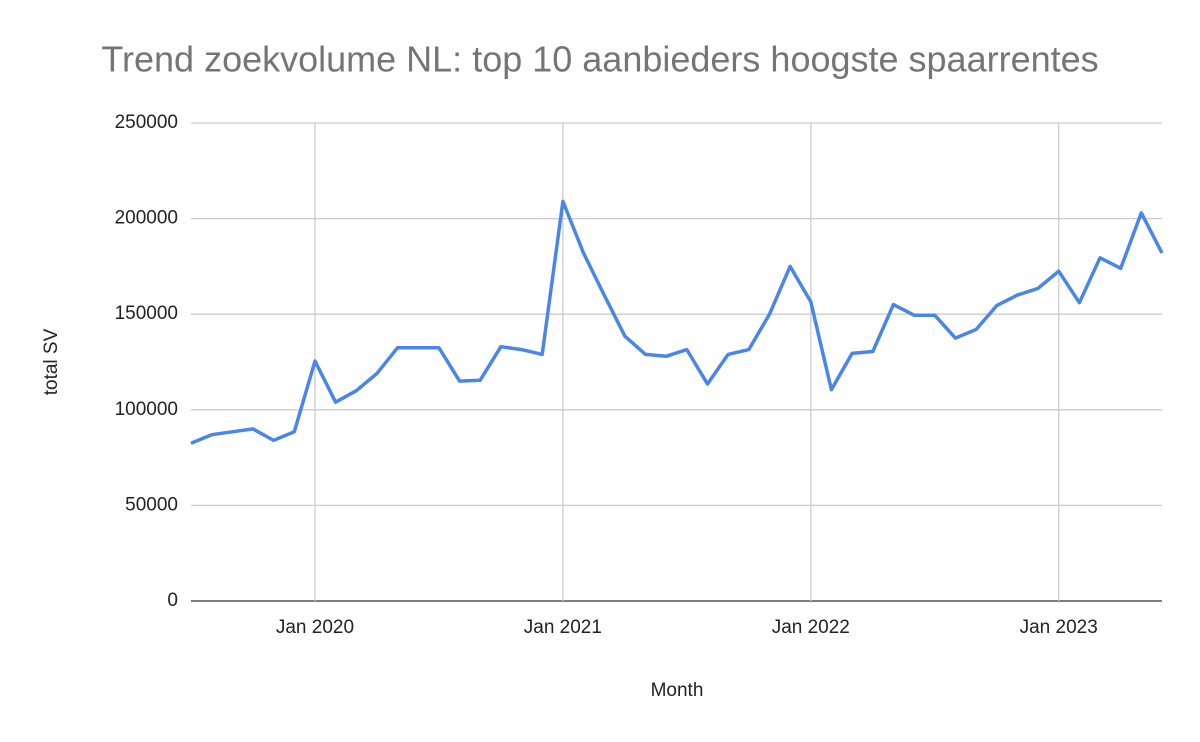 Image resolution: width=1200 pixels, height=742 pixels. I want to click on y-axis-label: total SV, so click(51, 361).